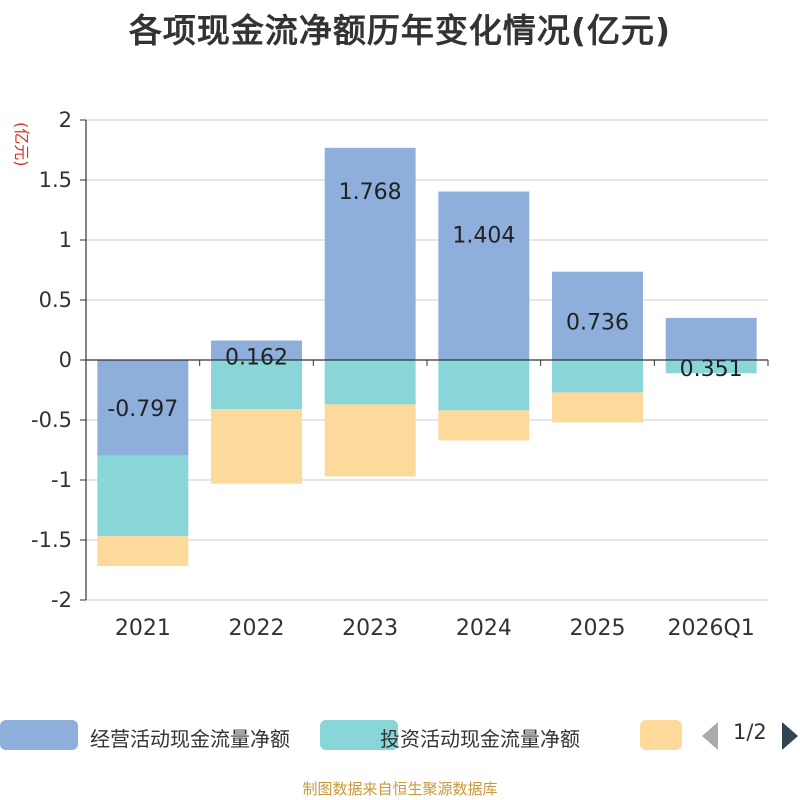 This screenshot has width=800, height=800. I want to click on x-tick-label: 2024, so click(484, 628).